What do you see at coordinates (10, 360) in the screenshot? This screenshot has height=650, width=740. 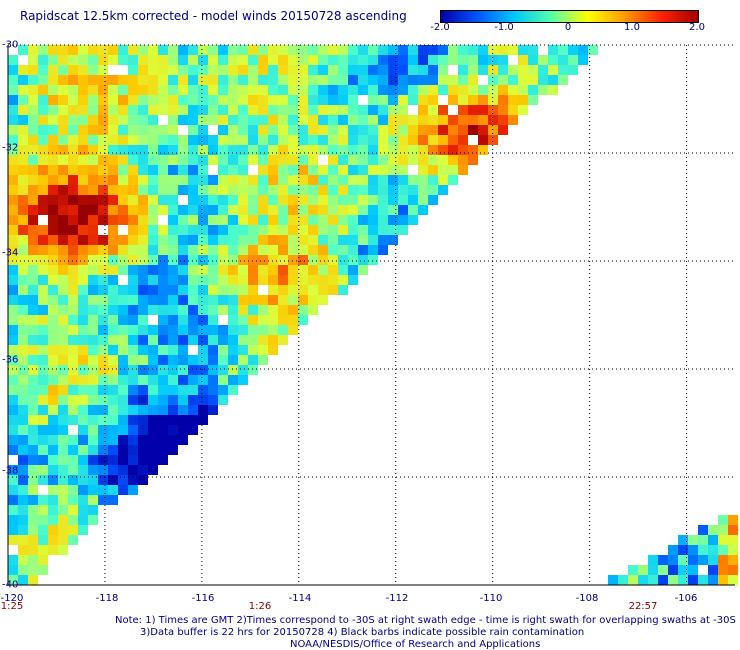 I see `lat-label: -36` at bounding box center [10, 360].